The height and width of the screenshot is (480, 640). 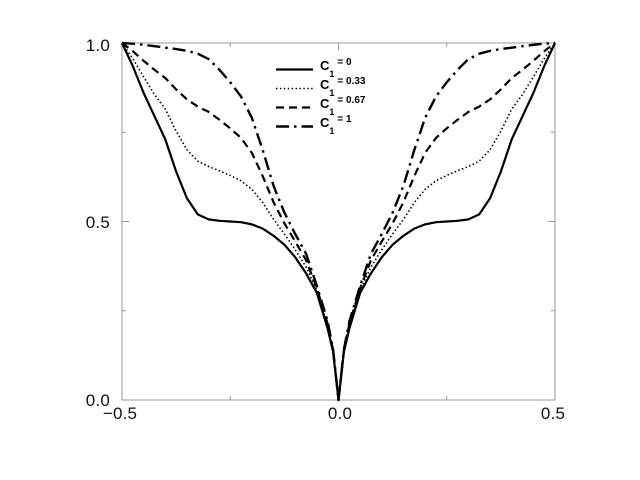 I want to click on legend-line-dashed, so click(x=294, y=107).